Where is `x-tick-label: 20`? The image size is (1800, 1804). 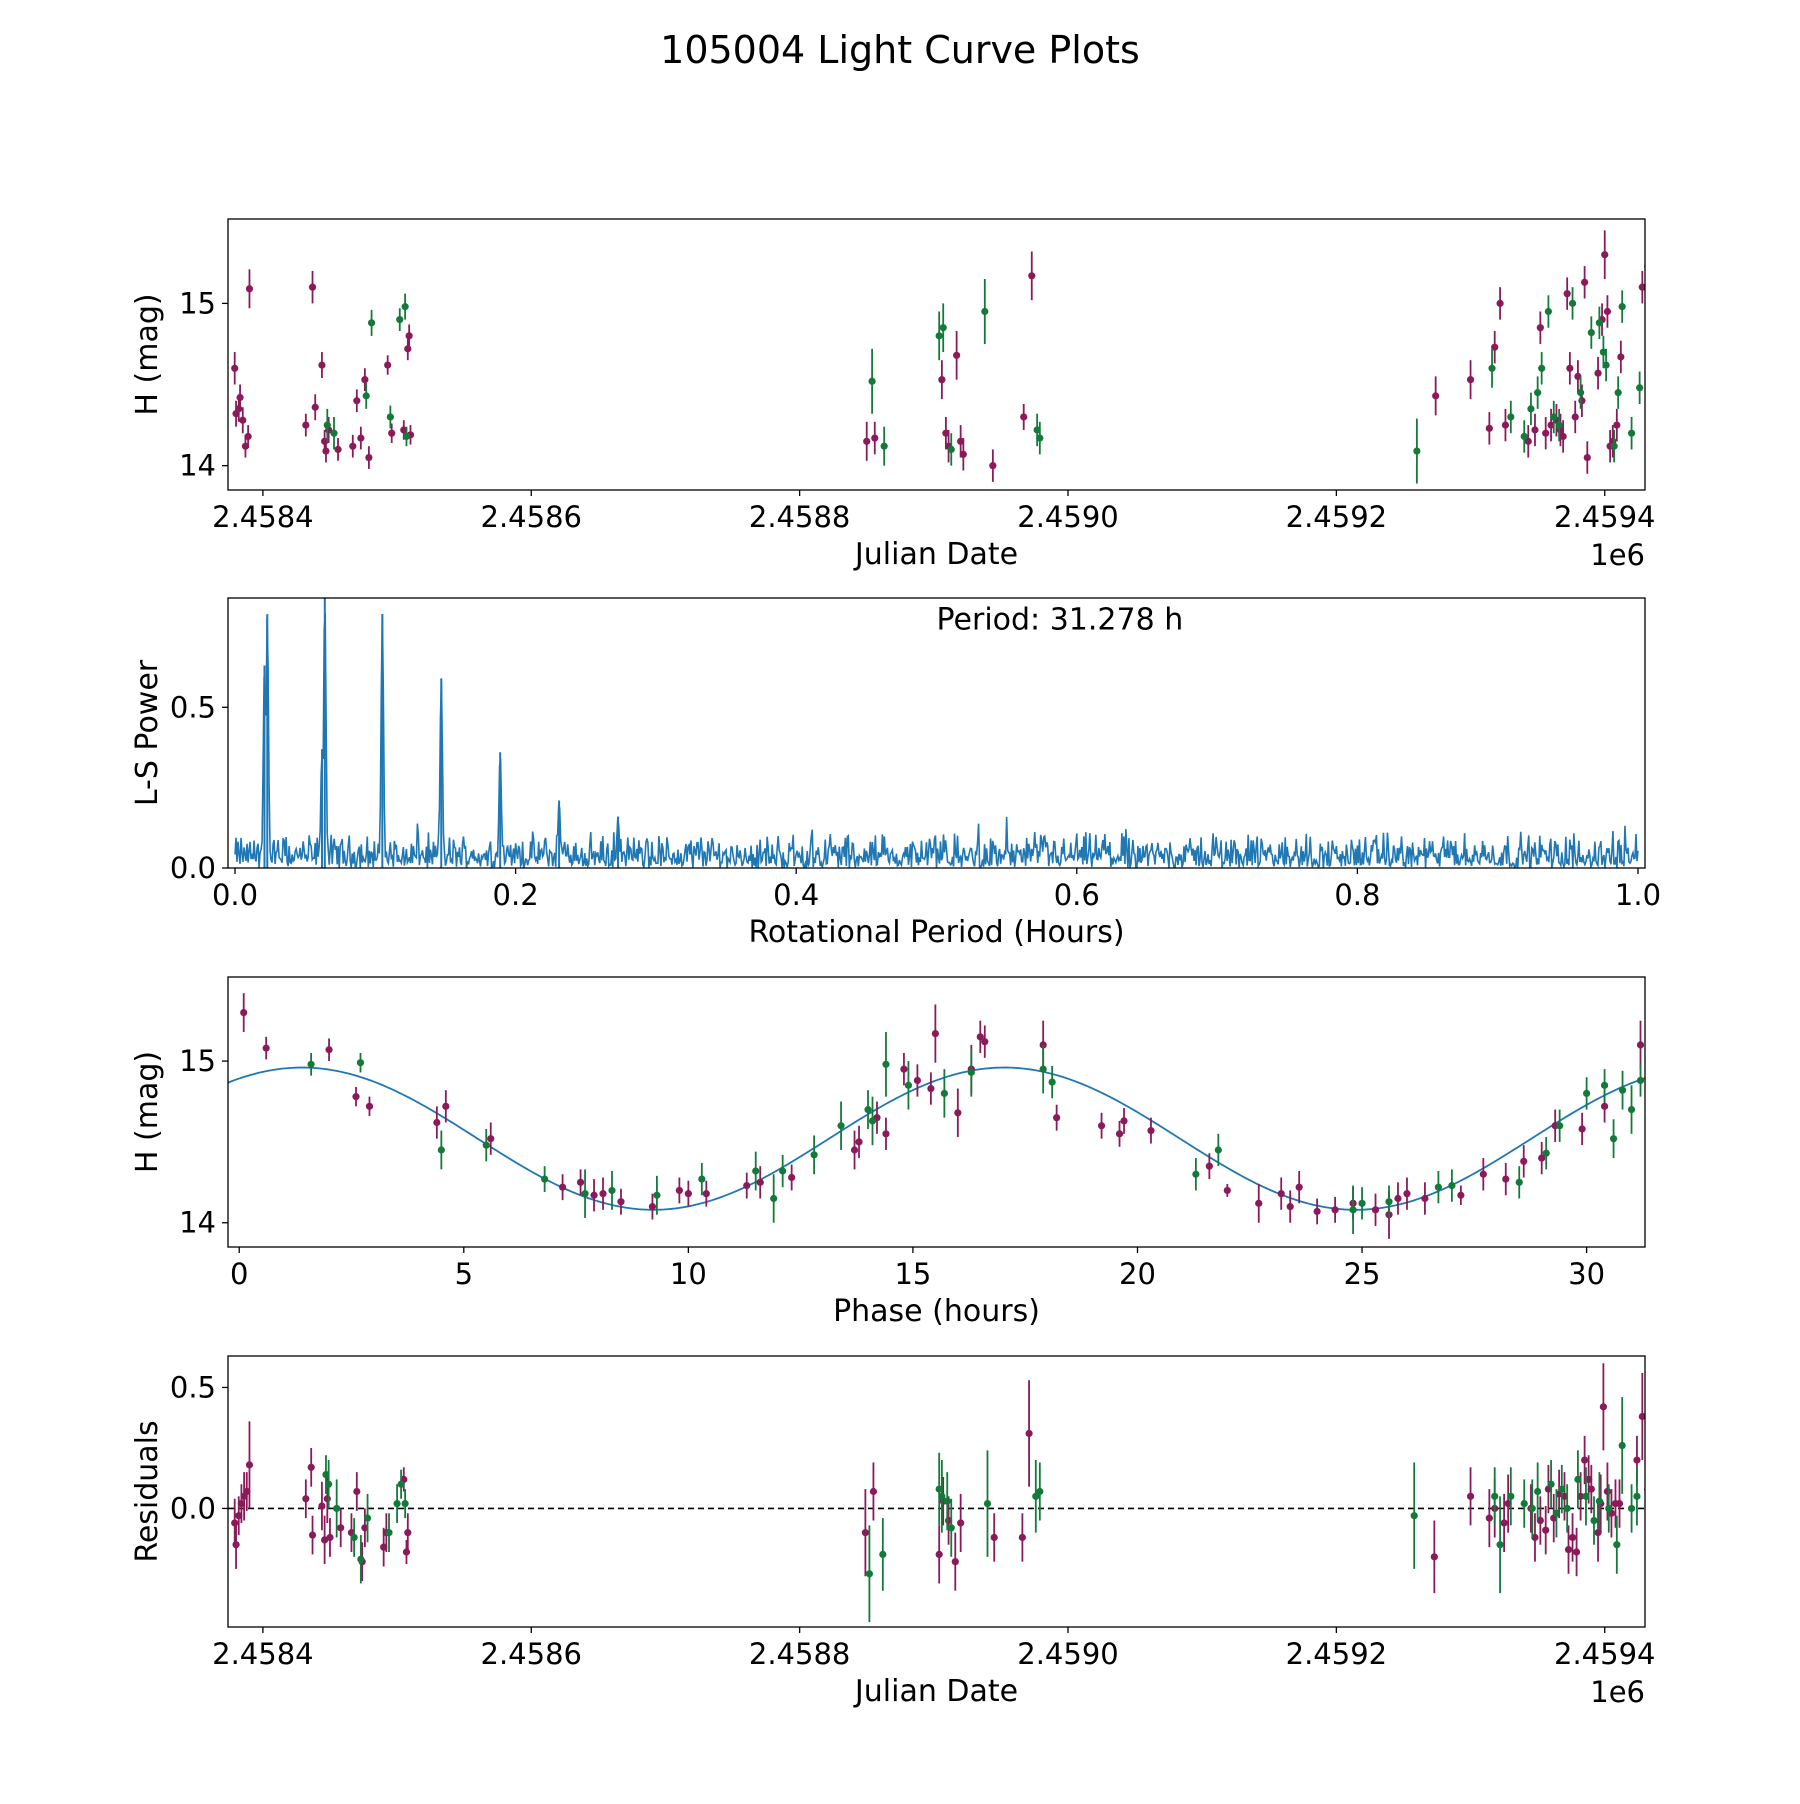 x-tick-label: 20 is located at coordinates (1137, 1274).